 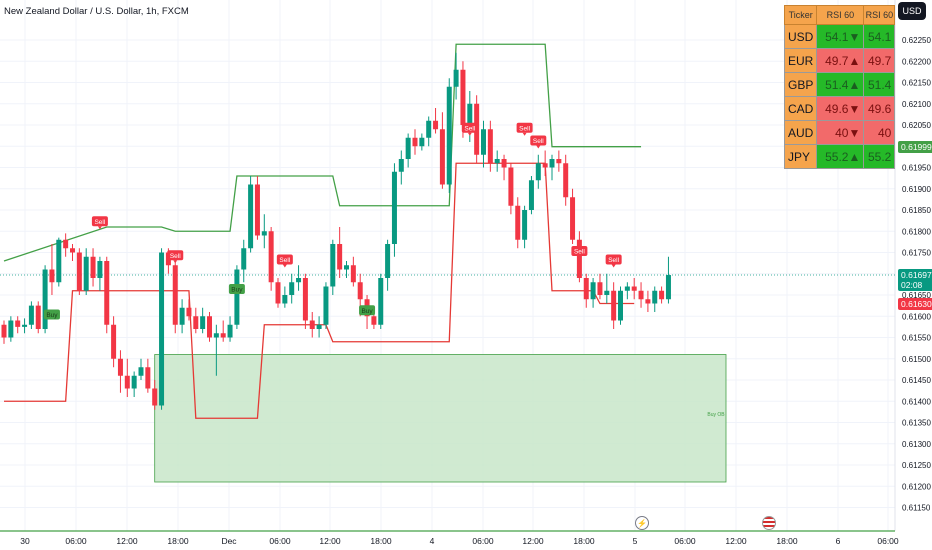 I want to click on rsi-row: GBP 51.4▲ 51.4, so click(x=839, y=84).